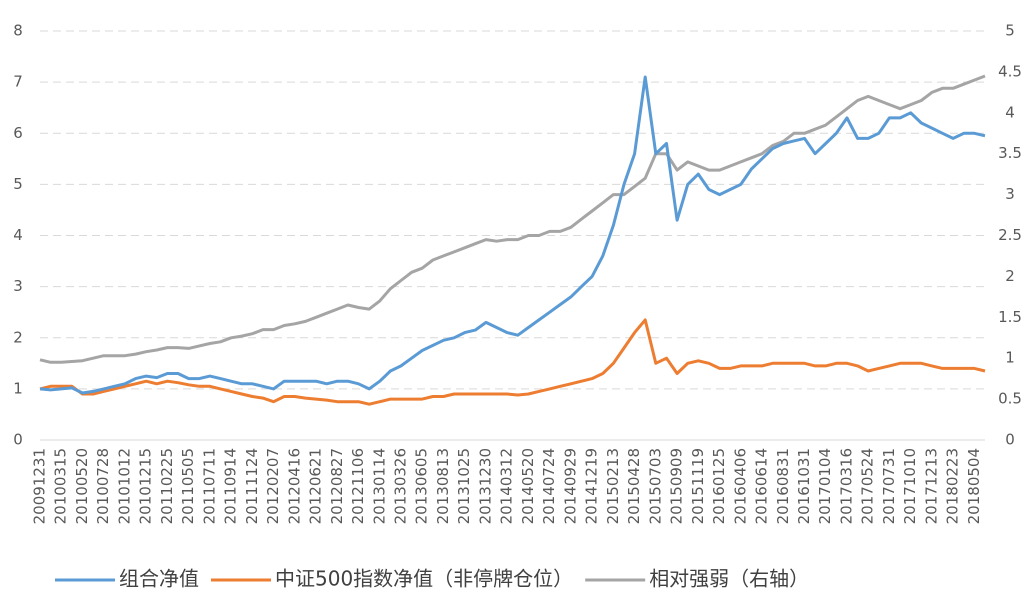  What do you see at coordinates (1010, 31) in the screenshot?
I see `y2-tick-label: 5` at bounding box center [1010, 31].